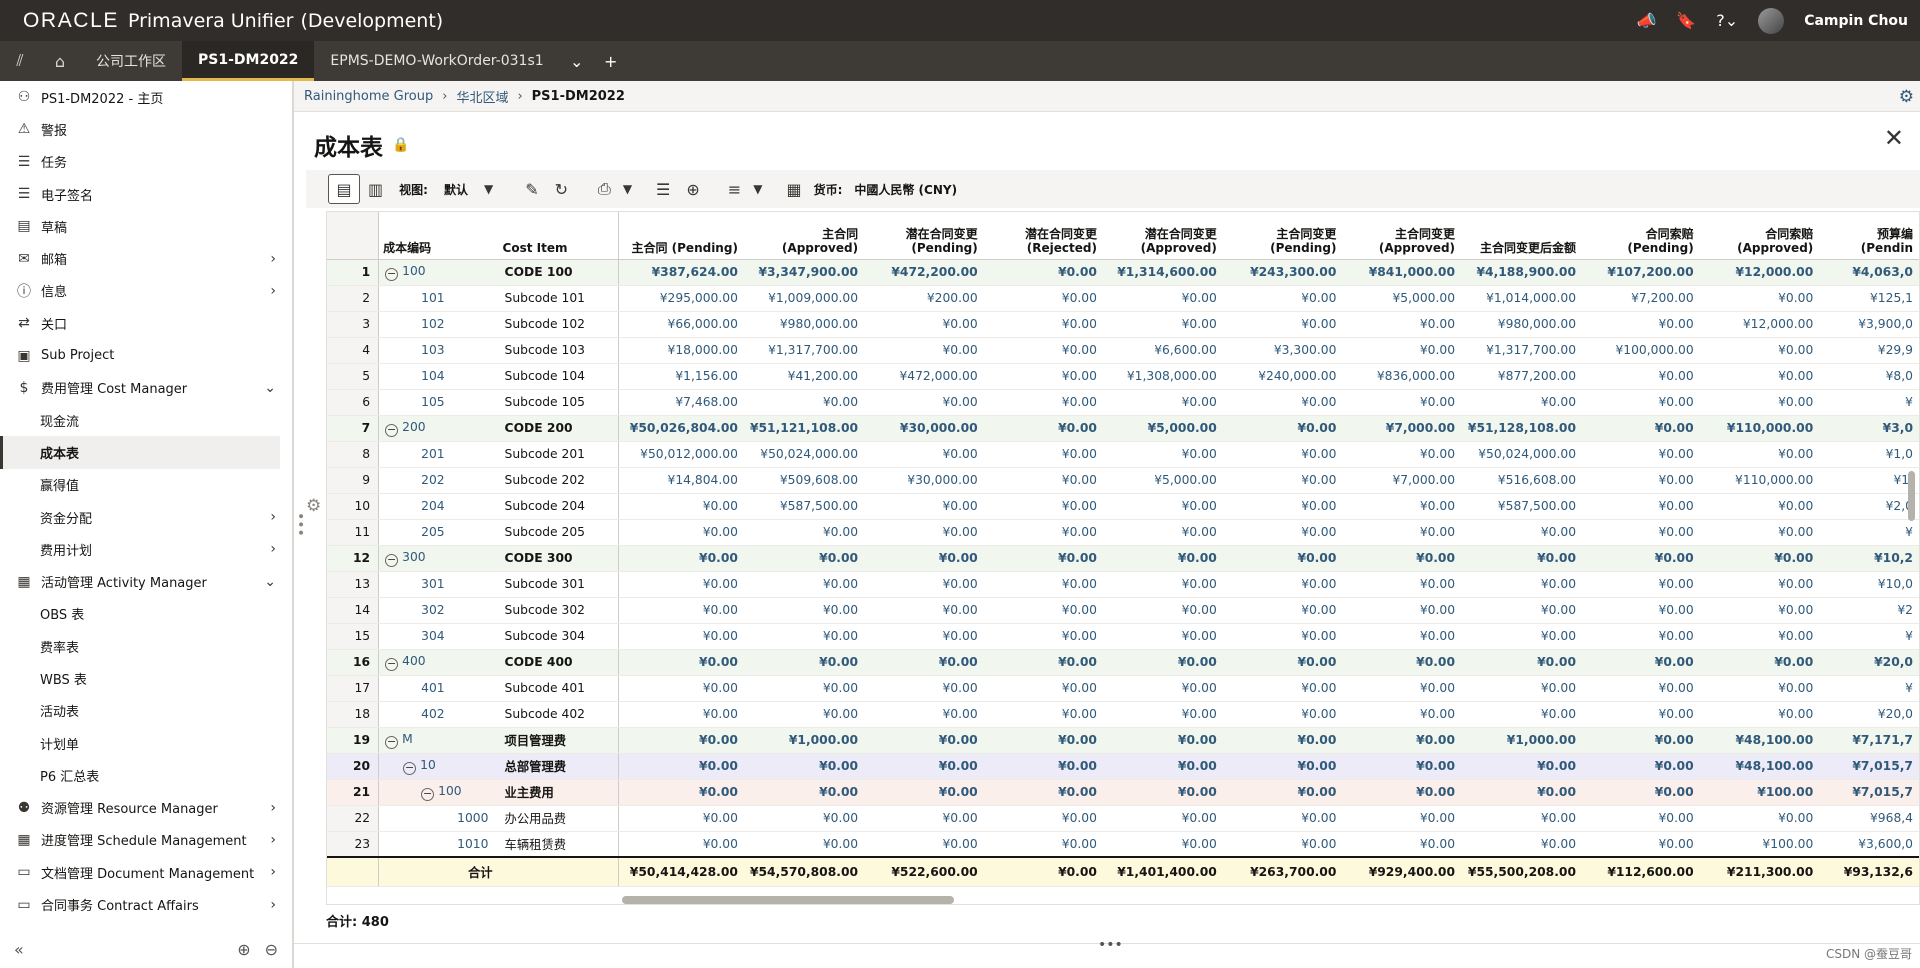  I want to click on bookmark-icon: 🔖, so click(1686, 20).